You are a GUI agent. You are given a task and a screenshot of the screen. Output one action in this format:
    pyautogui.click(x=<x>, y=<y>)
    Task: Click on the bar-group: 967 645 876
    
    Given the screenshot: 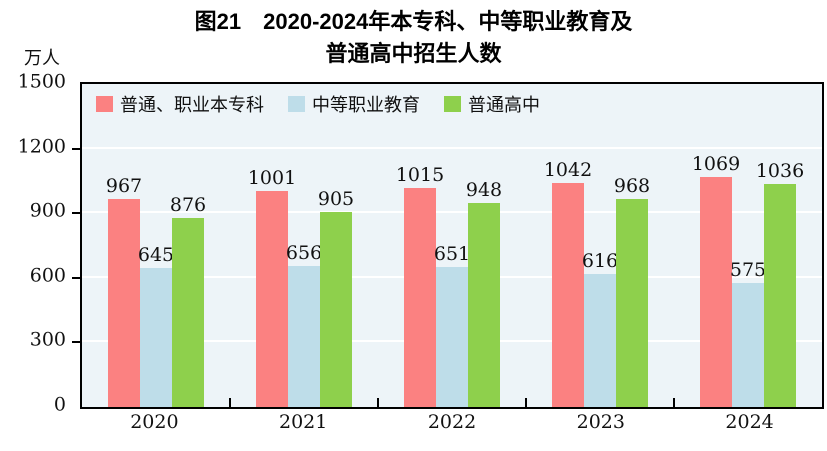 What is the action you would take?
    pyautogui.click(x=156, y=245)
    